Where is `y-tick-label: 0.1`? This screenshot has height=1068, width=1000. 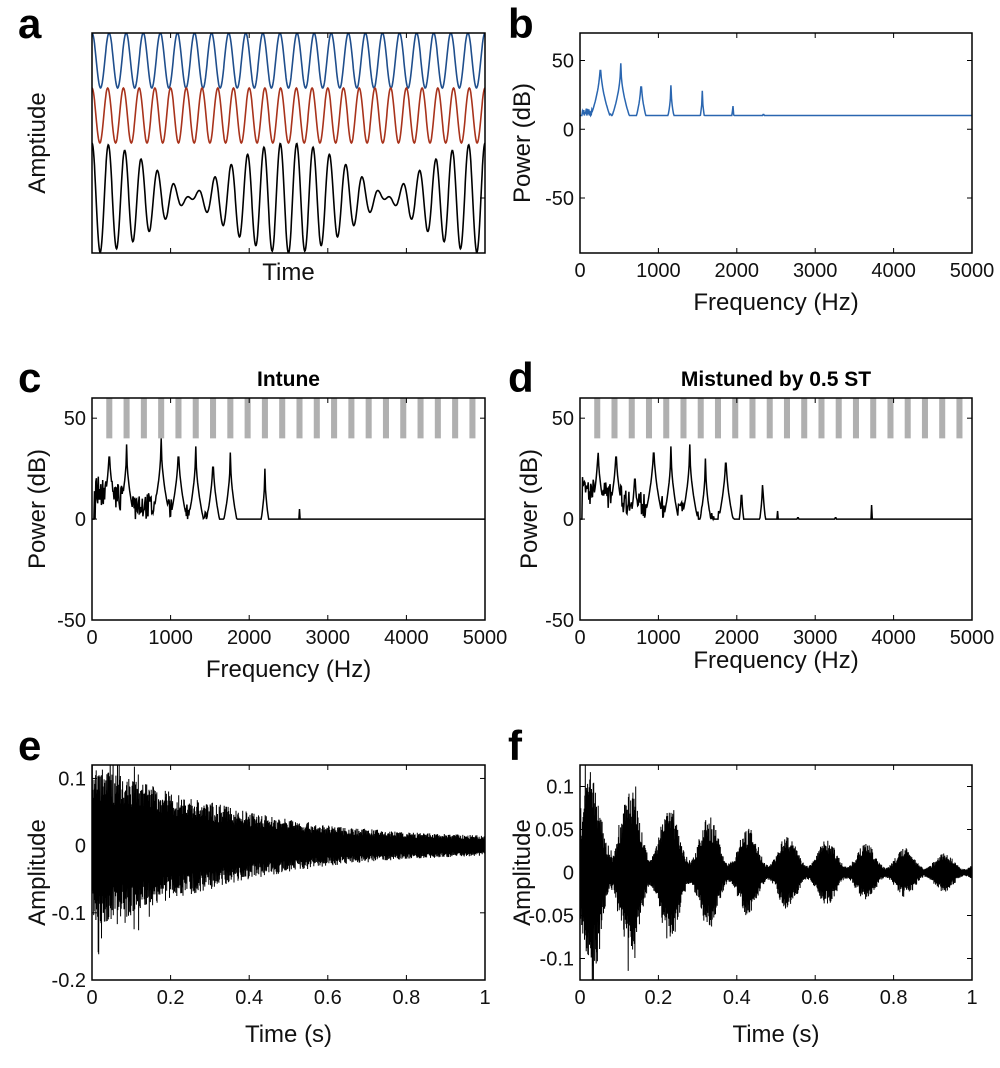 y-tick-label: 0.1 is located at coordinates (560, 788).